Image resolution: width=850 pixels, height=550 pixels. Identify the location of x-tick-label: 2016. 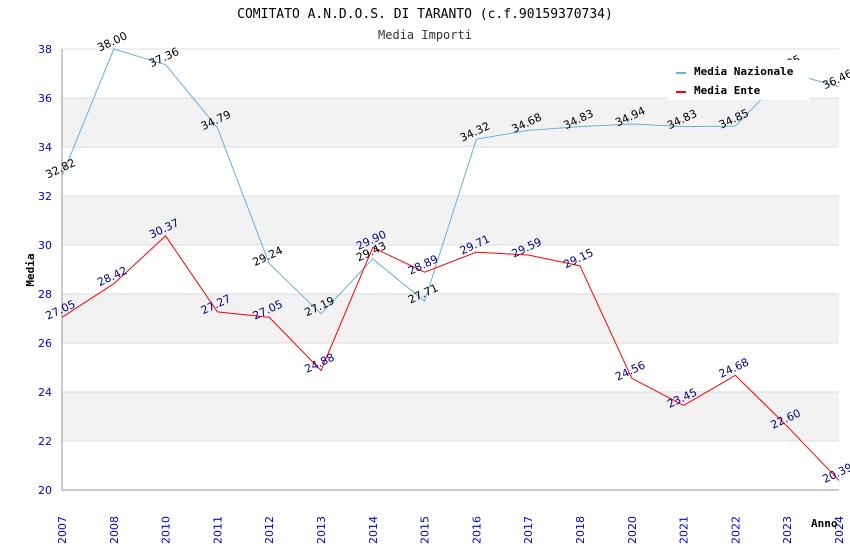
(476, 530).